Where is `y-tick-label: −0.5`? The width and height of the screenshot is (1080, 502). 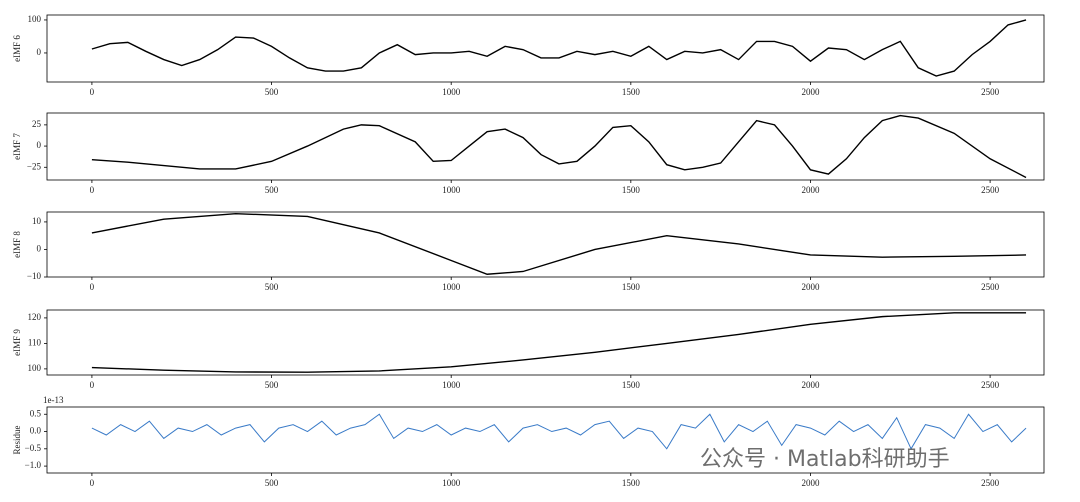
y-tick-label: −0.5 is located at coordinates (33, 448).